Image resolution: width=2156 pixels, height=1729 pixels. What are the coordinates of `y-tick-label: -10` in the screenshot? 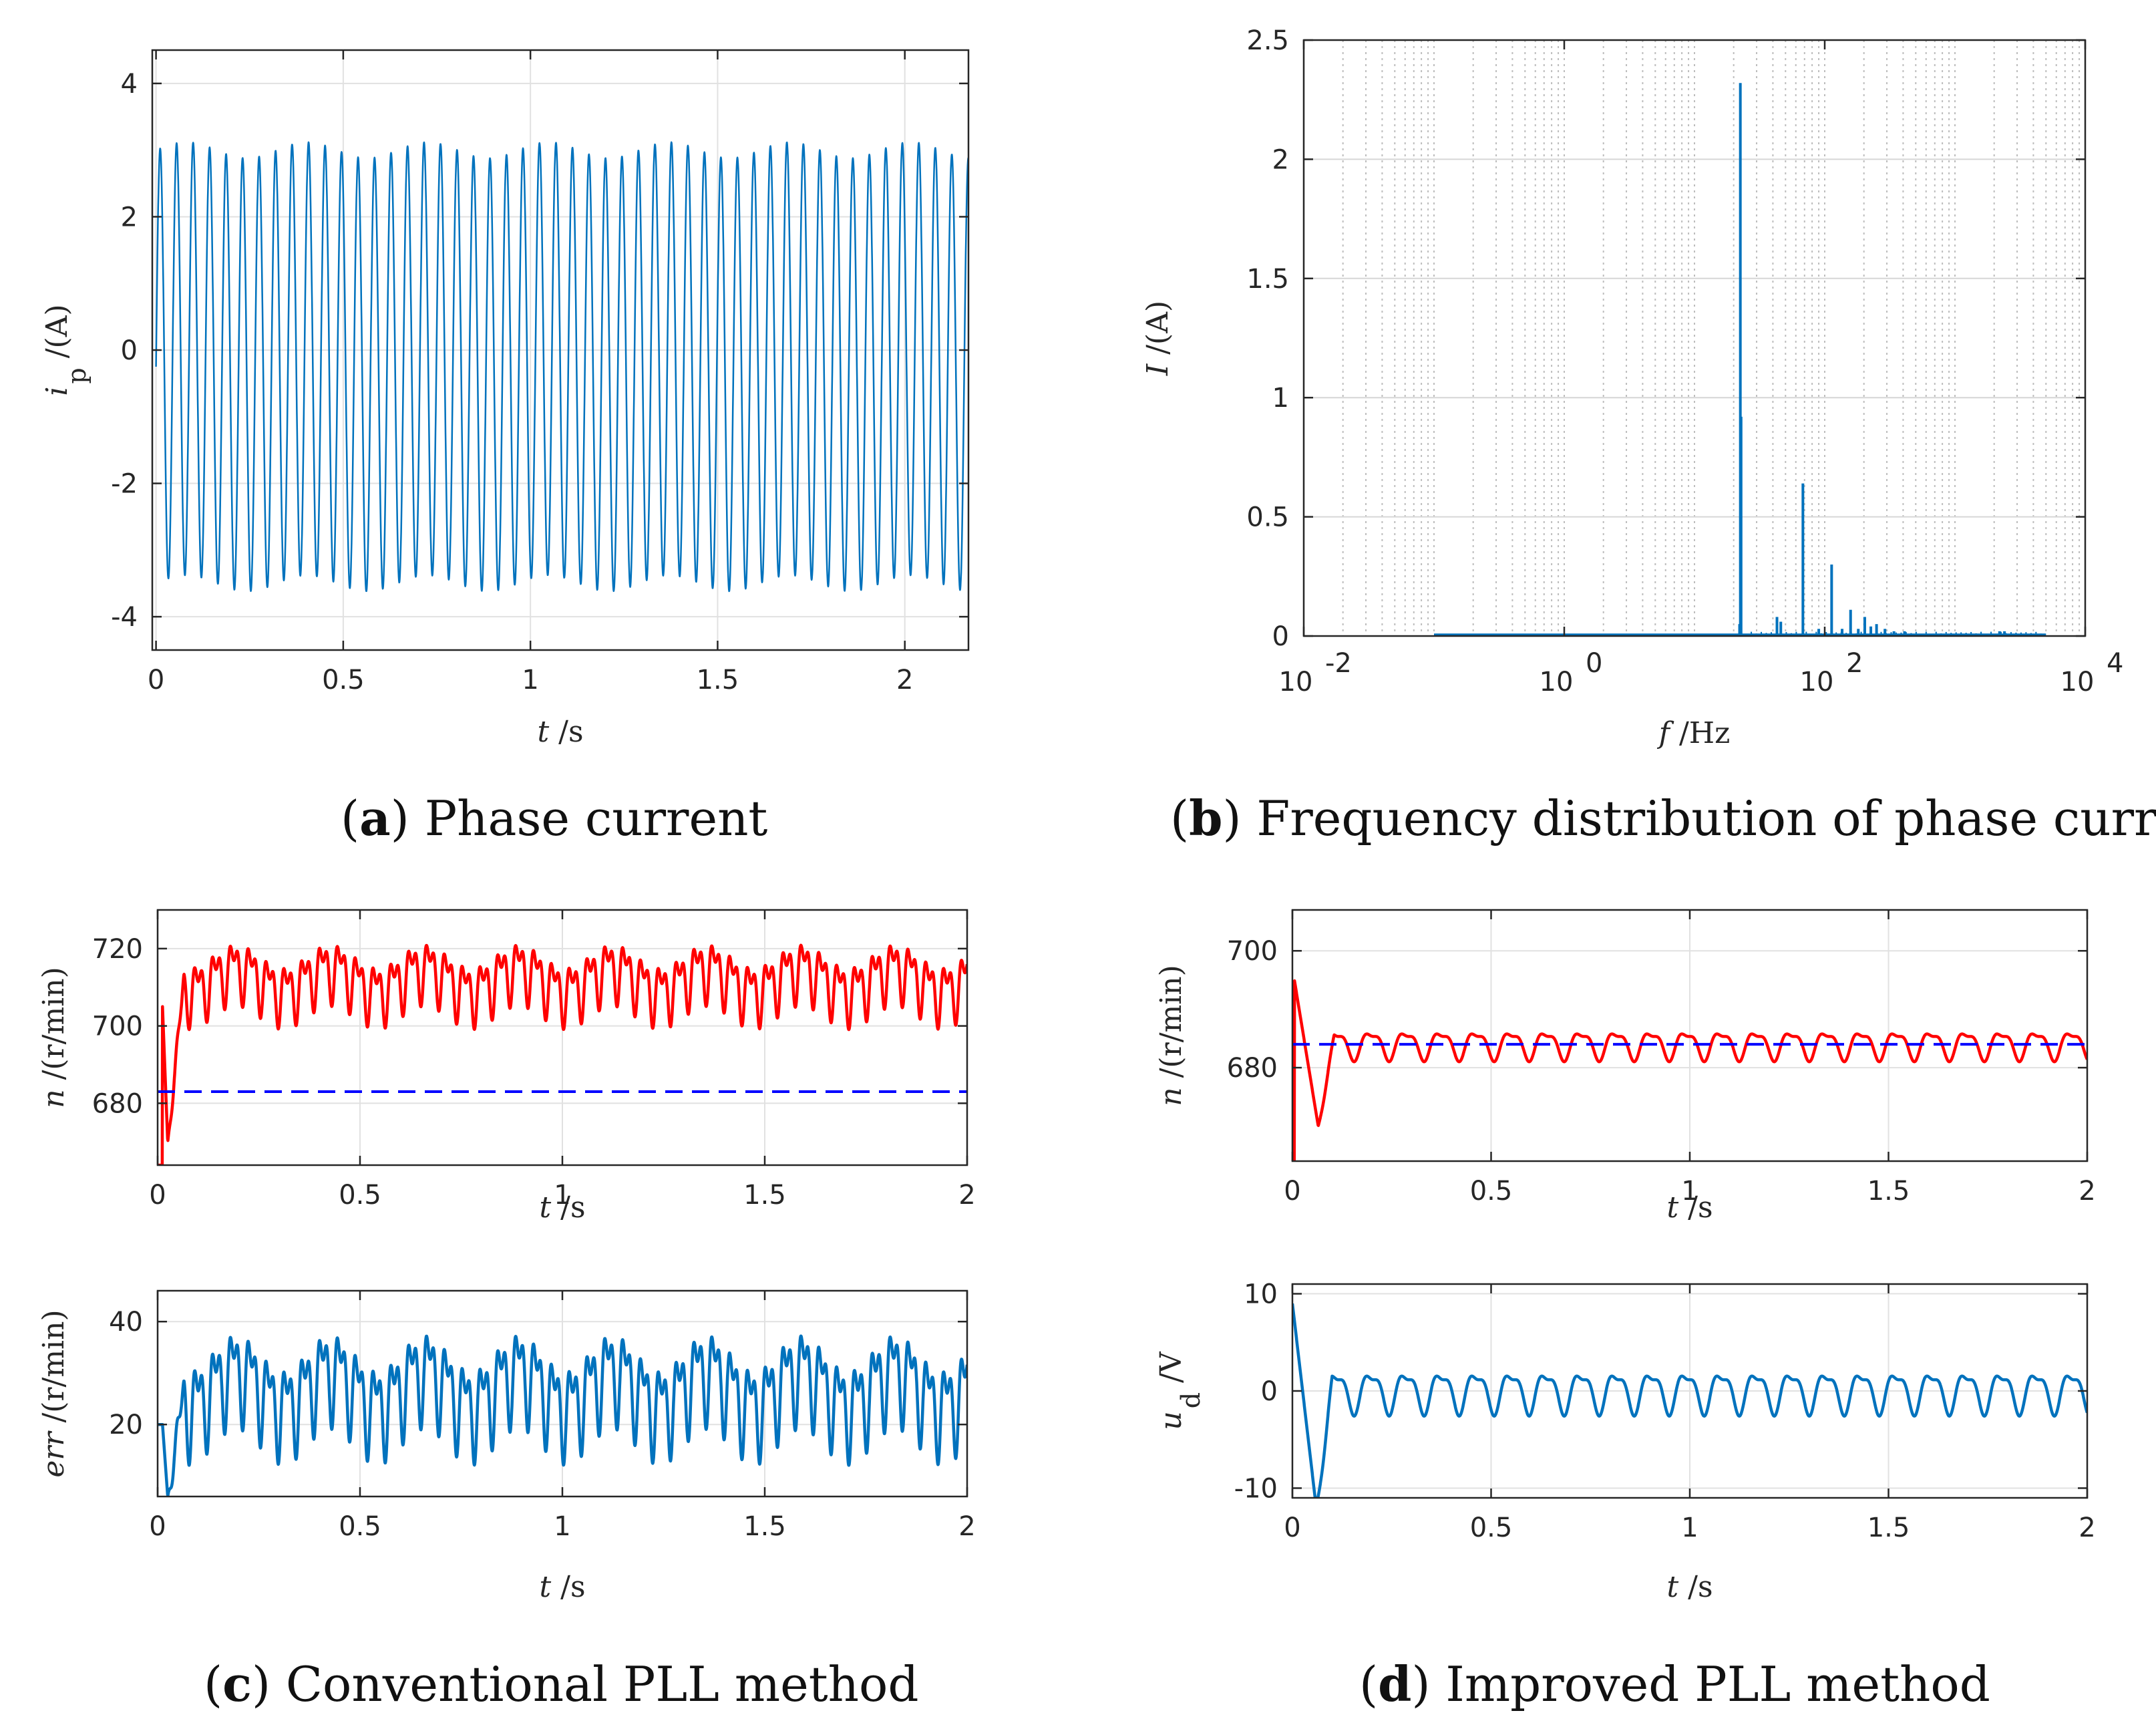 It's located at (1256, 1488).